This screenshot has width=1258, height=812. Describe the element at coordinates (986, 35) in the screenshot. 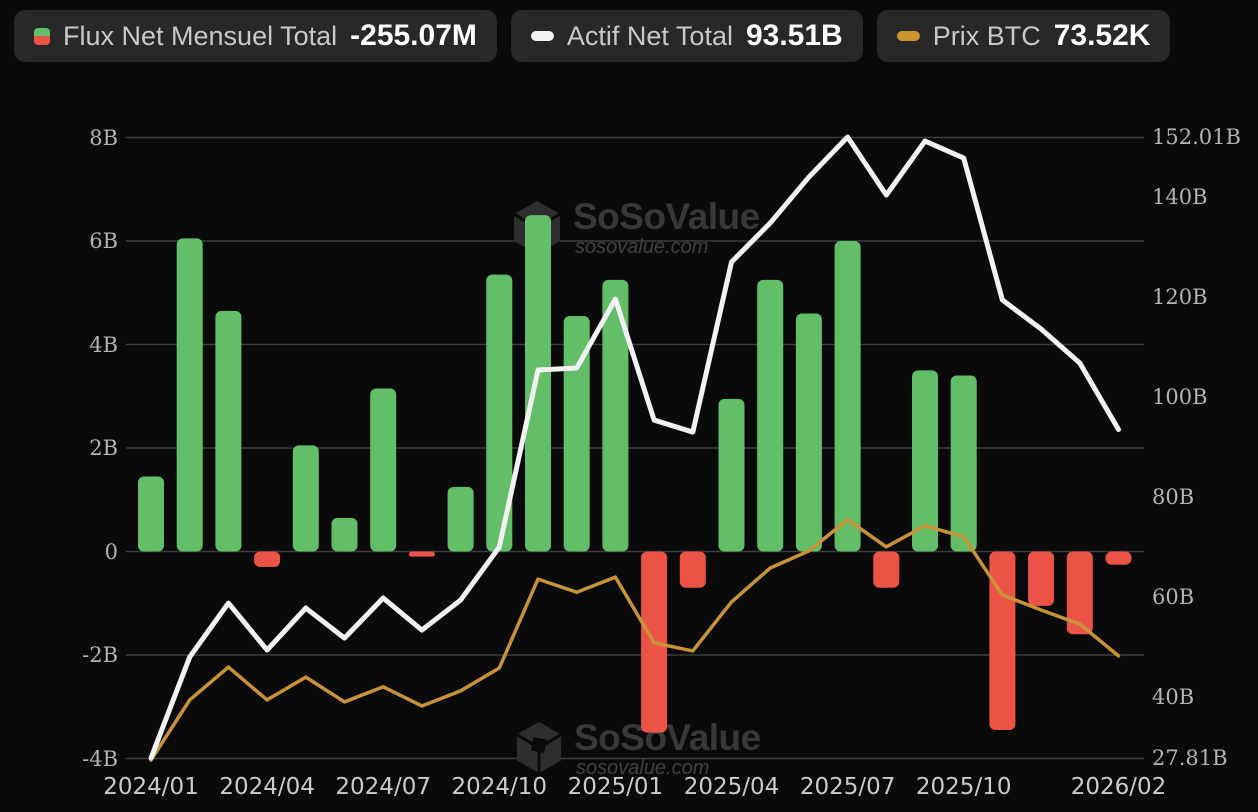

I see `legend-label-btc: Prix BTC` at that location.